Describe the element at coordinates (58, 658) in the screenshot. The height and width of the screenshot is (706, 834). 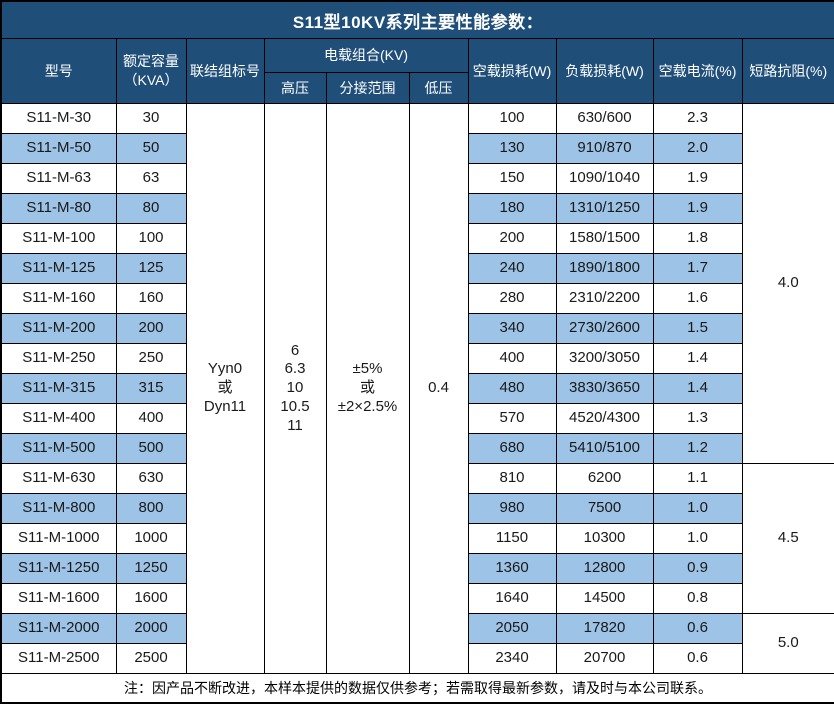
I see `model-cell: S11-M-2500` at that location.